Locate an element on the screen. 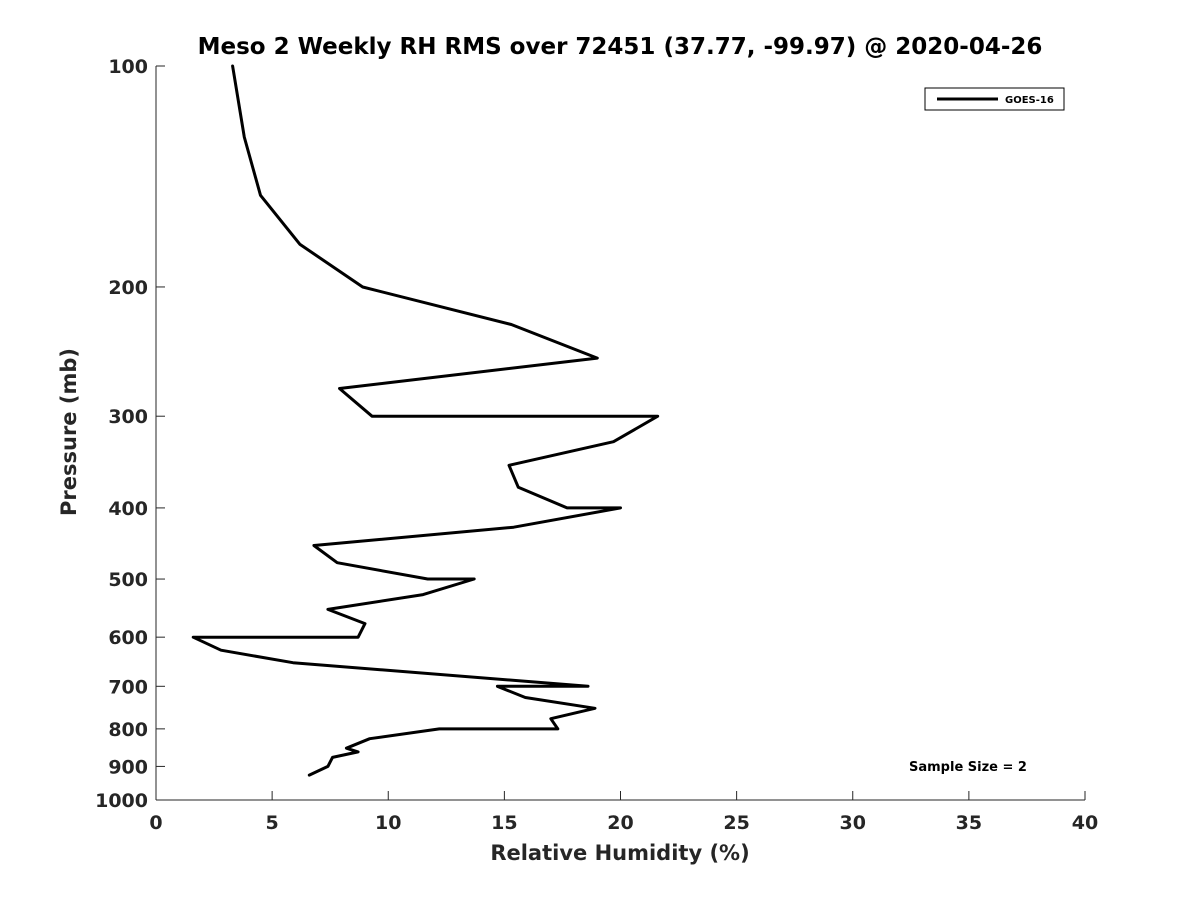 Image resolution: width=1200 pixels, height=900 pixels. x-tick-label: 10 is located at coordinates (388, 823).